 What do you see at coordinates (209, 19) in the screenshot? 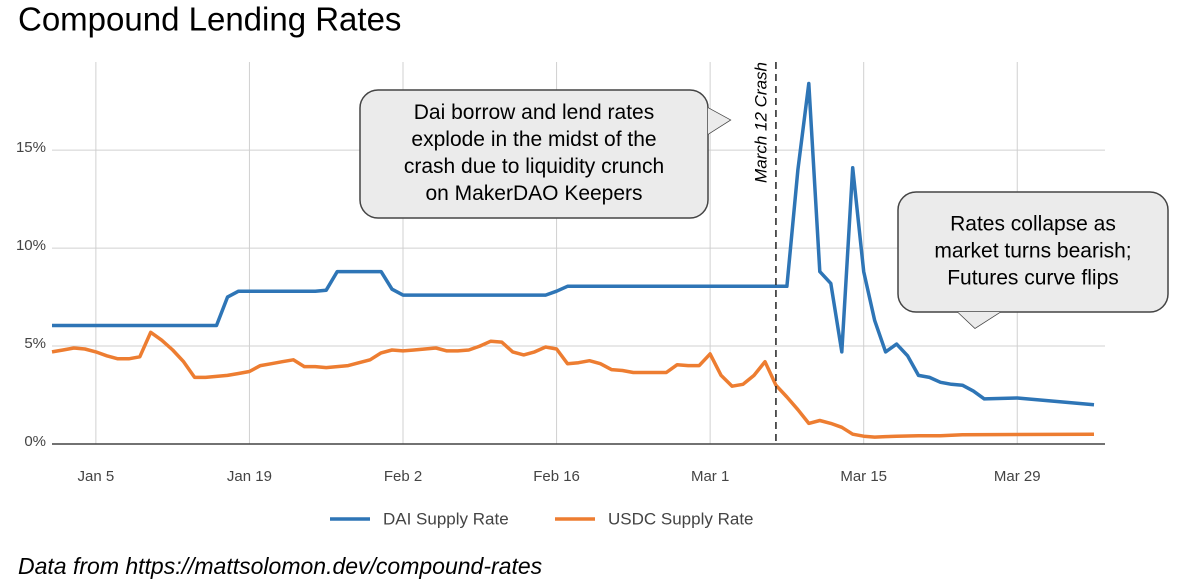
I see `chart-title: Compound Lending Rates` at bounding box center [209, 19].